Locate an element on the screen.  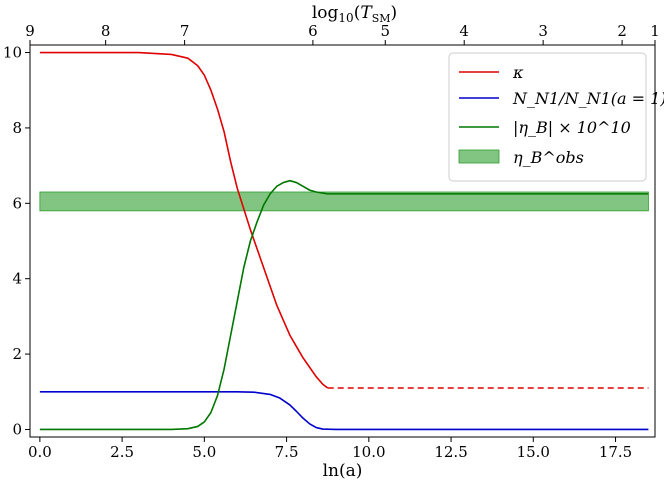
x-tick-label: 5.0 is located at coordinates (204, 452).